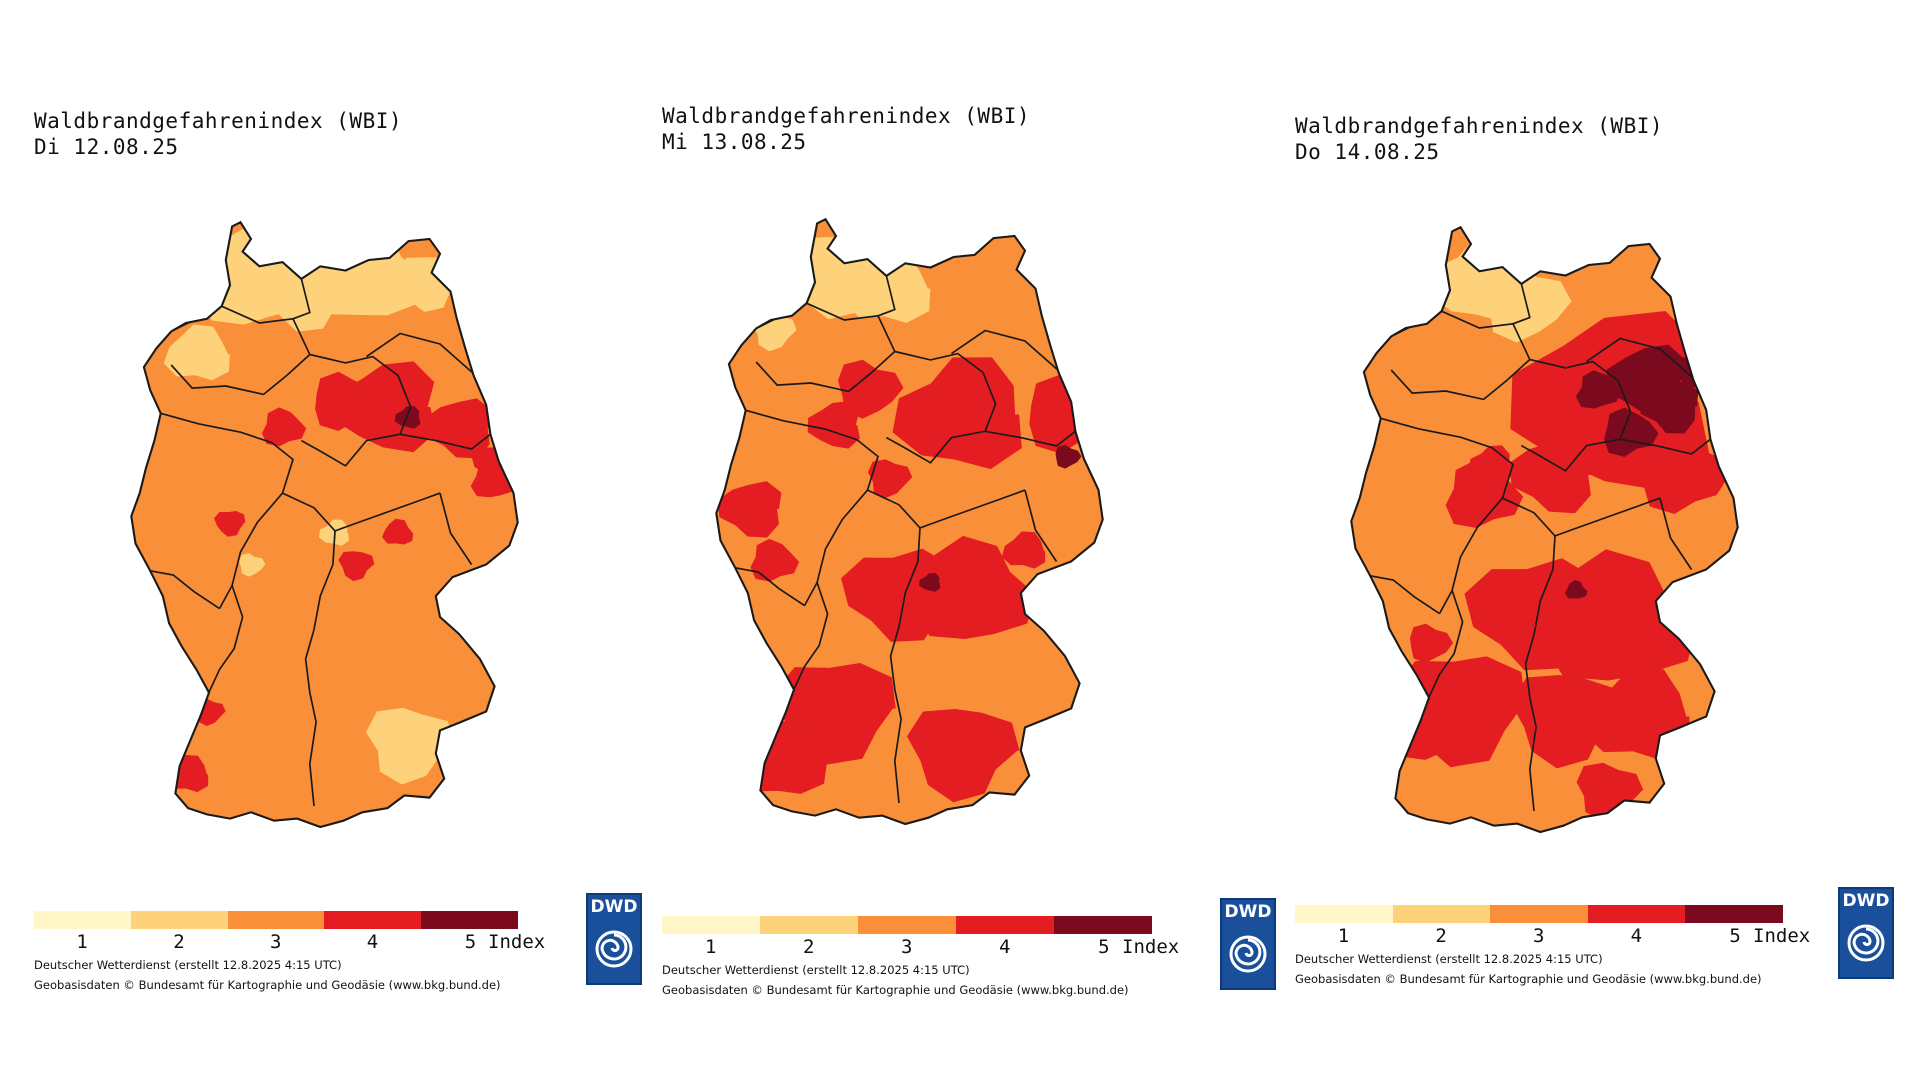 The height and width of the screenshot is (1080, 1920). I want to click on legend-label-5: 5, so click(1104, 947).